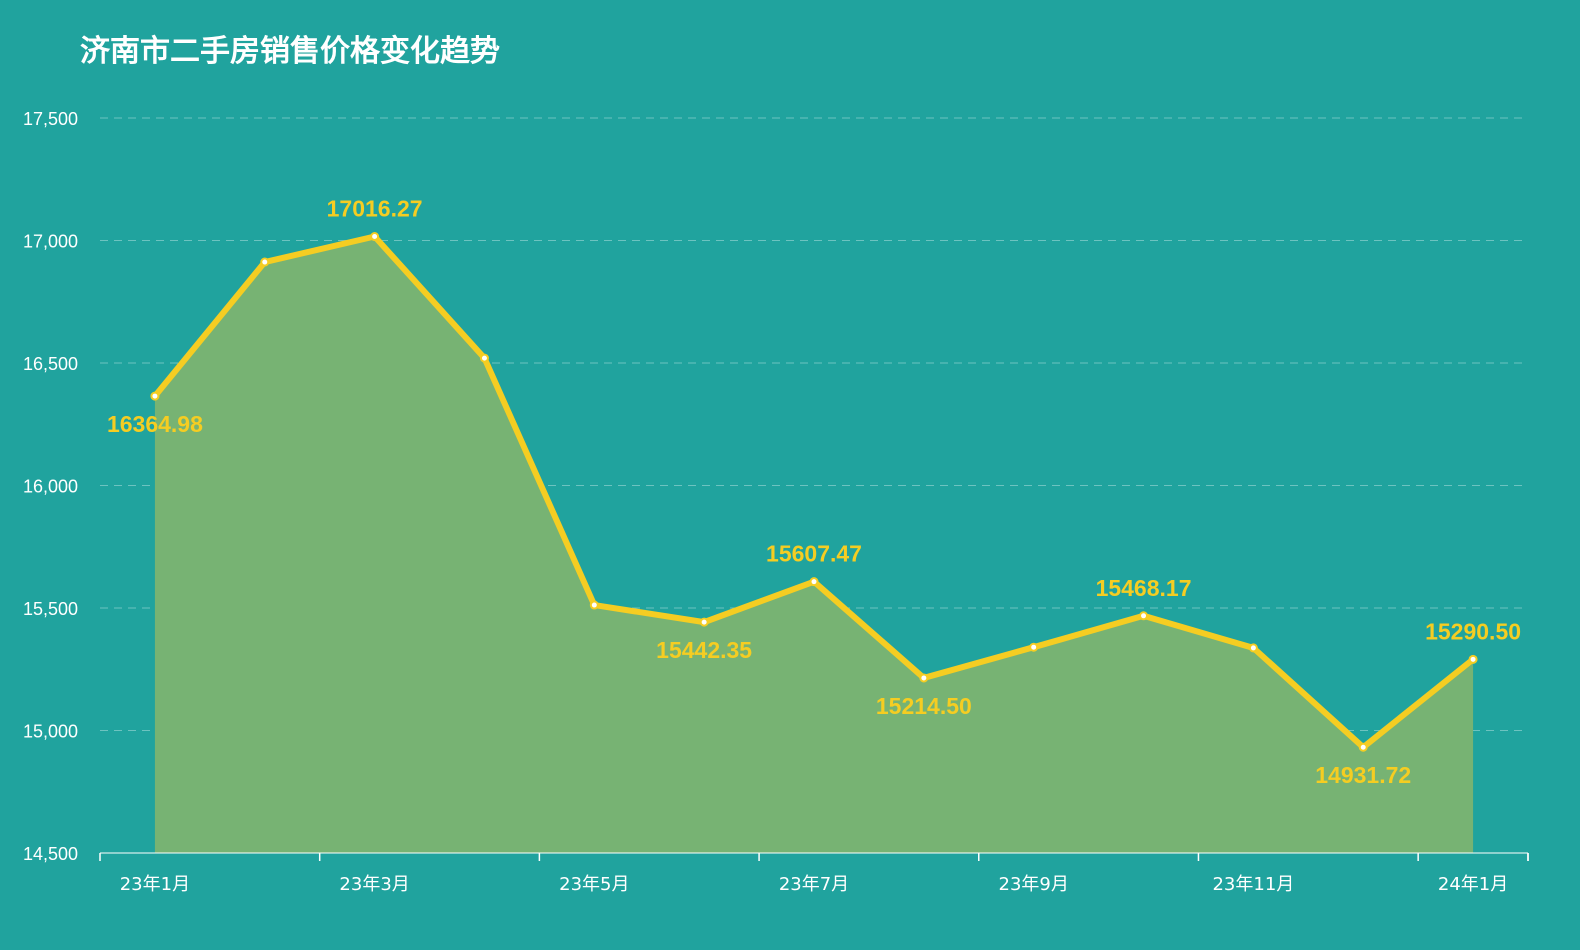  Describe the element at coordinates (50, 487) in the screenshot. I see `y-tick-label: 16,000` at that location.